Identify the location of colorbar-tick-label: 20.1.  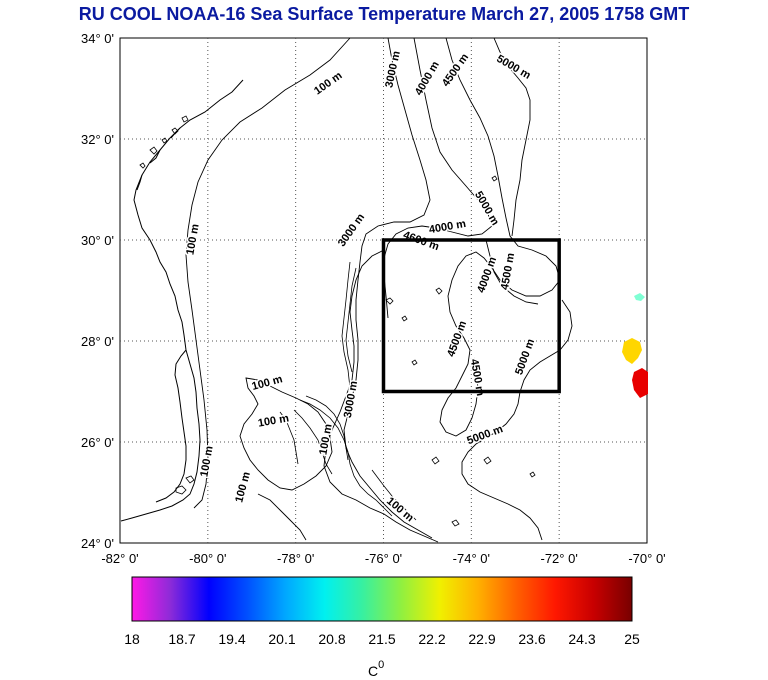
(281, 639).